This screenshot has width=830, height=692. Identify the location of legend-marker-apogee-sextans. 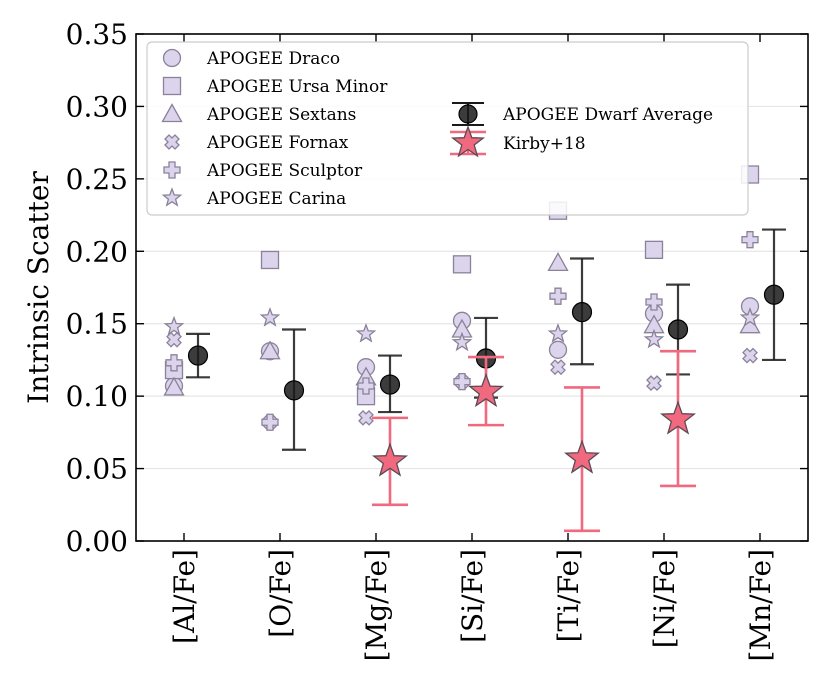
(172, 113).